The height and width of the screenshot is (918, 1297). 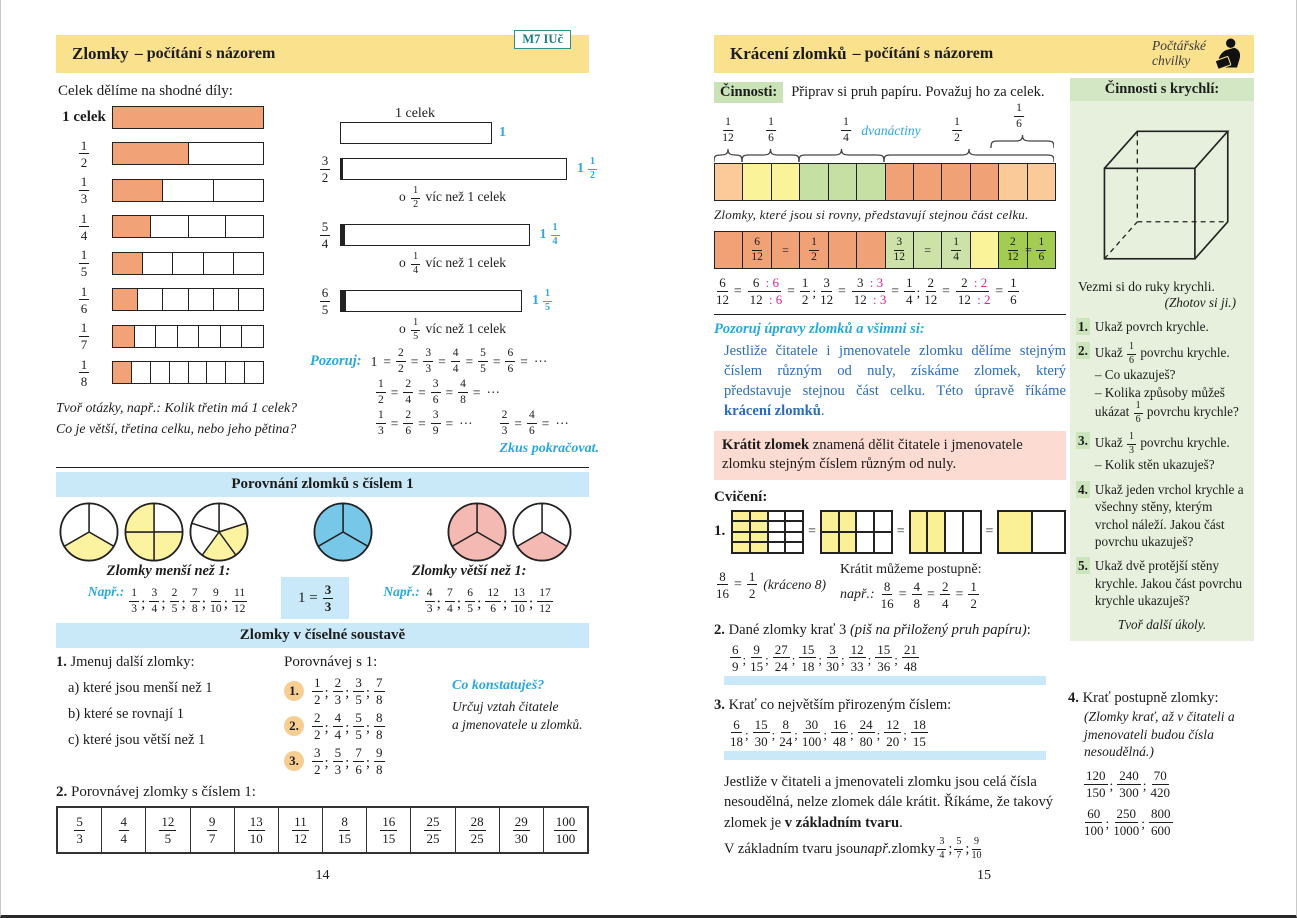 I want to click on task1-item-a: a) které jsou menší než 1, so click(x=140, y=688).